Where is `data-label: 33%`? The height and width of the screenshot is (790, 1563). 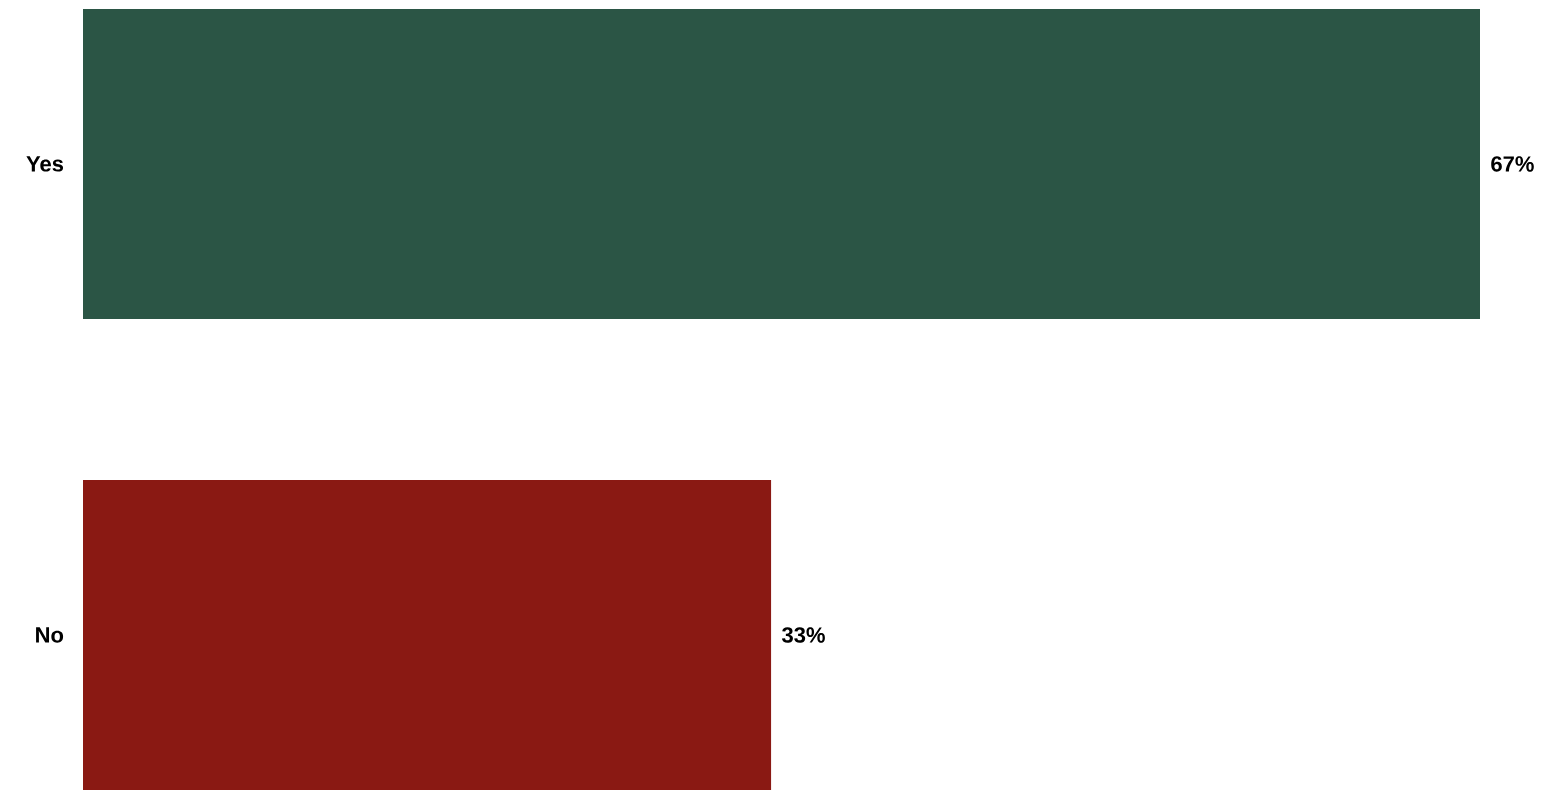
data-label: 33% is located at coordinates (803, 635).